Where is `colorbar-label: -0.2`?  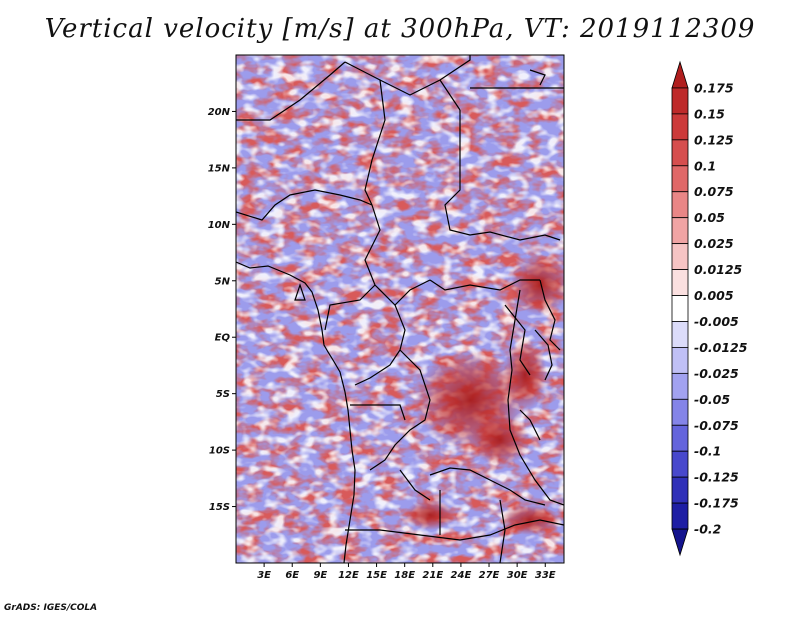
colorbar-label: -0.2 is located at coordinates (707, 529).